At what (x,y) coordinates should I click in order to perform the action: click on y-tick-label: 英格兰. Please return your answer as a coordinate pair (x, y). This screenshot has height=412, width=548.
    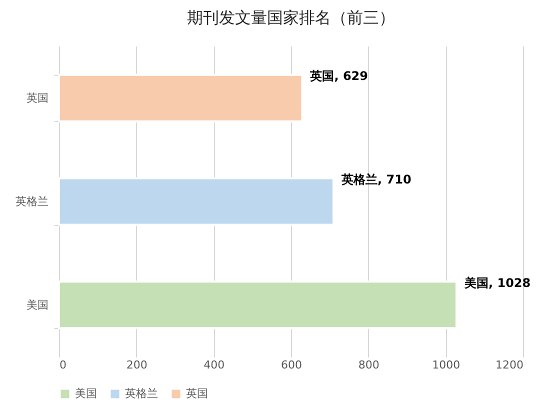
    Looking at the image, I should click on (32, 201).